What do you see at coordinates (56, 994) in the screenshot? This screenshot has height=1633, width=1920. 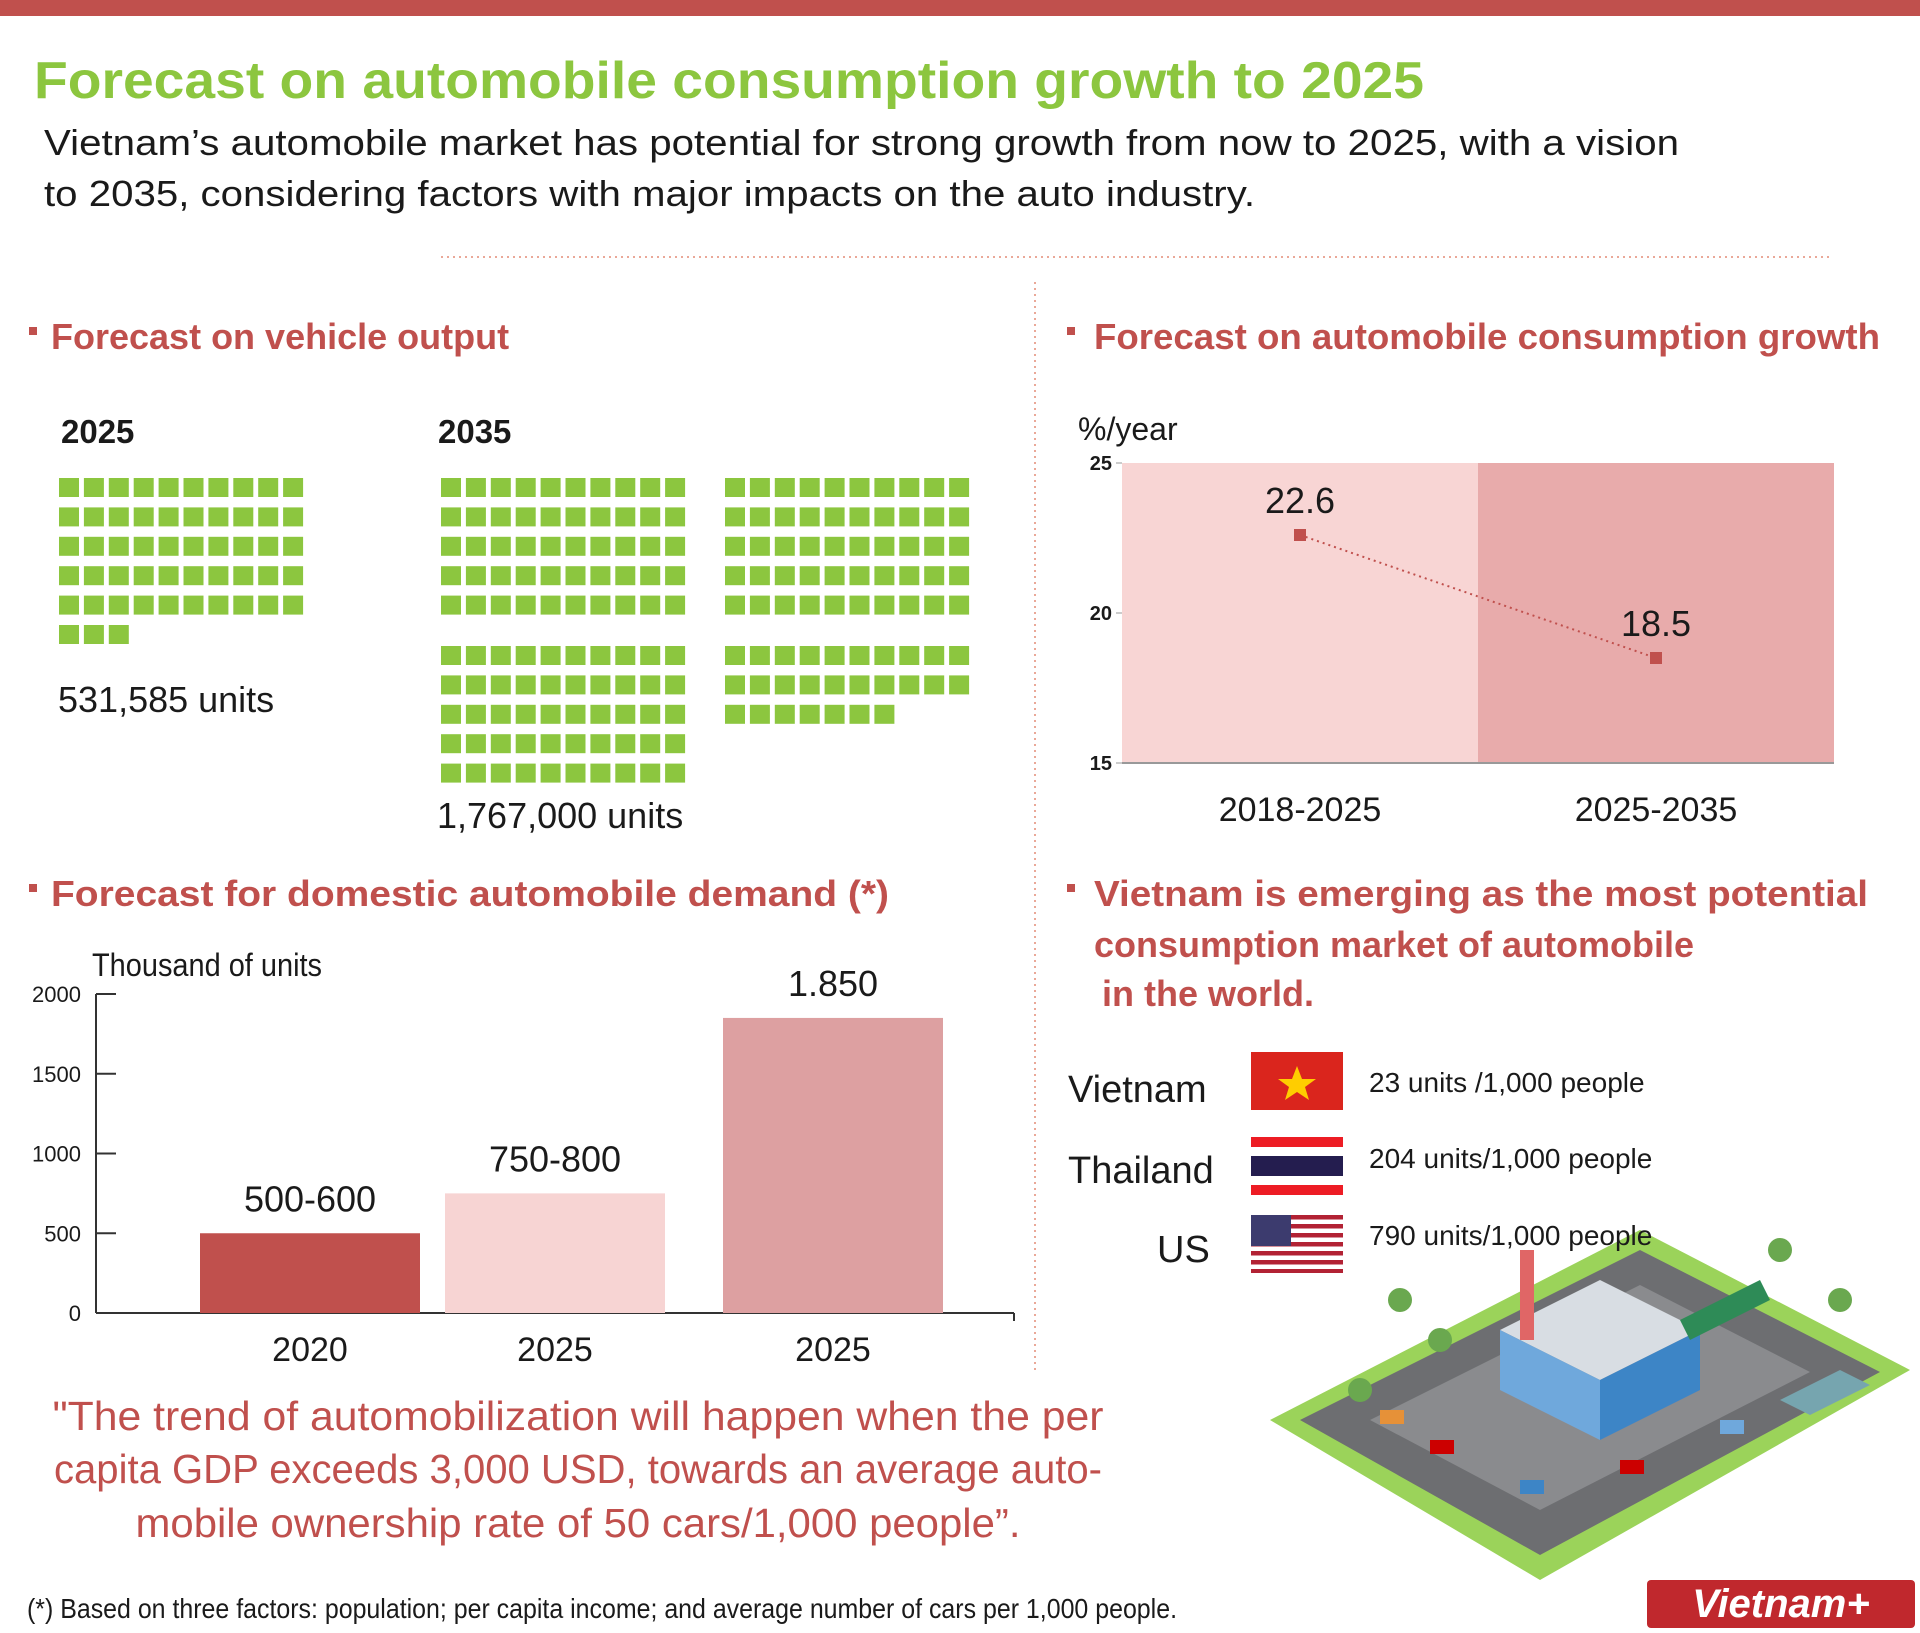 I see `y-tick-label: 2000` at bounding box center [56, 994].